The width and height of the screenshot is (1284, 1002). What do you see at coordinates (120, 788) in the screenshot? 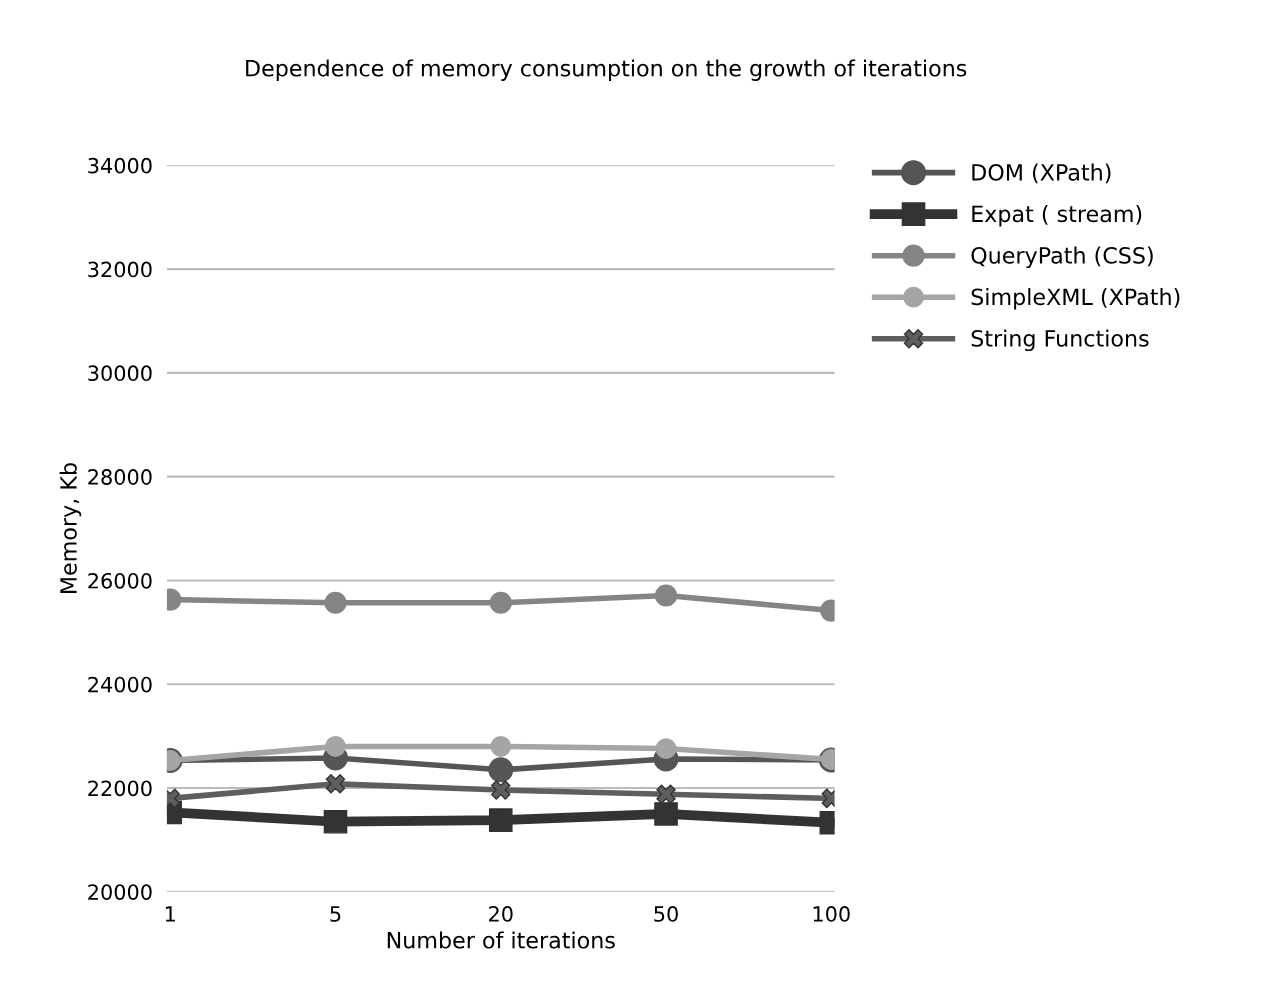
I see `y-tick-label: 22000` at bounding box center [120, 788].